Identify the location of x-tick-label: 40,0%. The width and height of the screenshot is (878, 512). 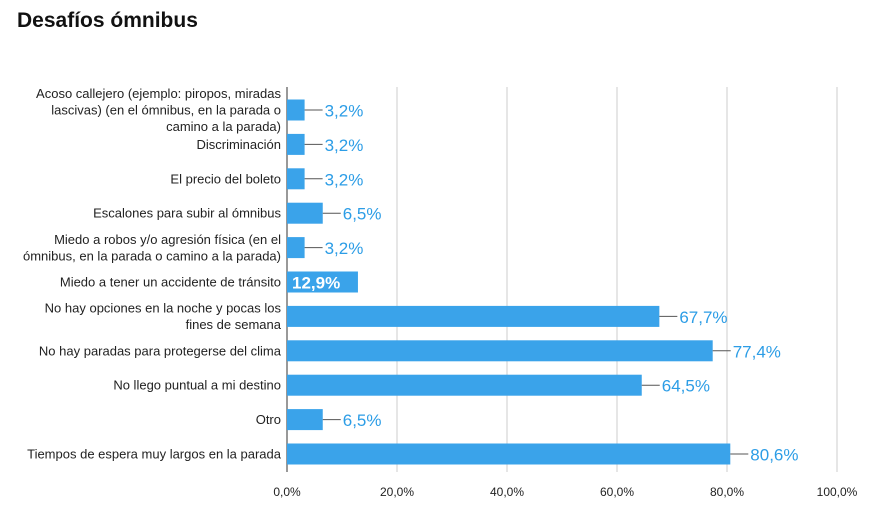
(507, 492).